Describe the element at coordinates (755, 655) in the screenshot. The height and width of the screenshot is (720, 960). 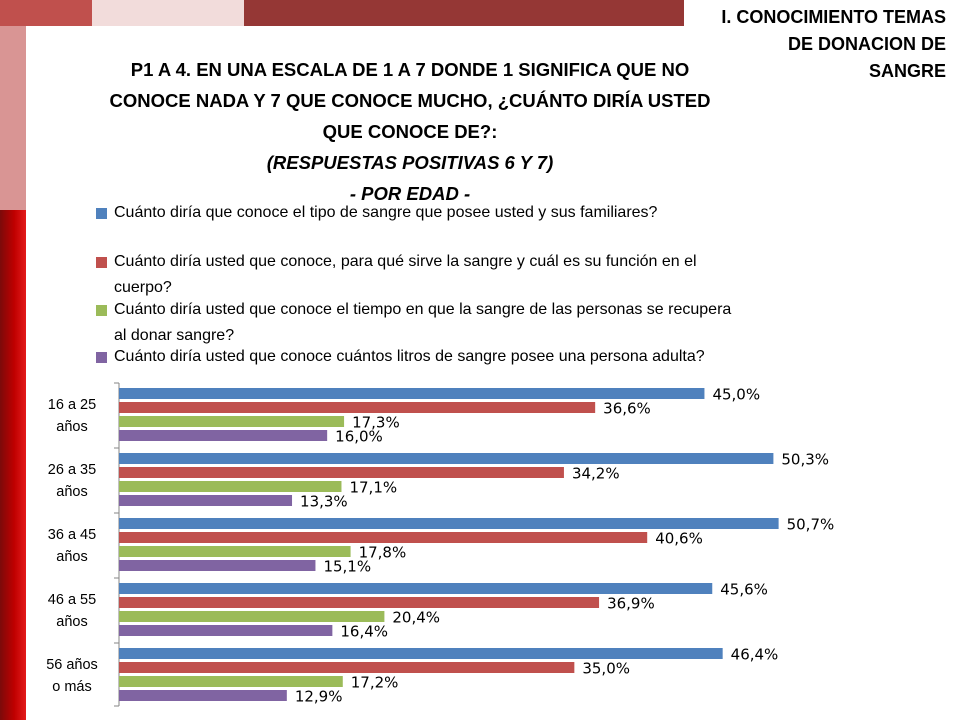
I see `data-label: 46,4%` at that location.